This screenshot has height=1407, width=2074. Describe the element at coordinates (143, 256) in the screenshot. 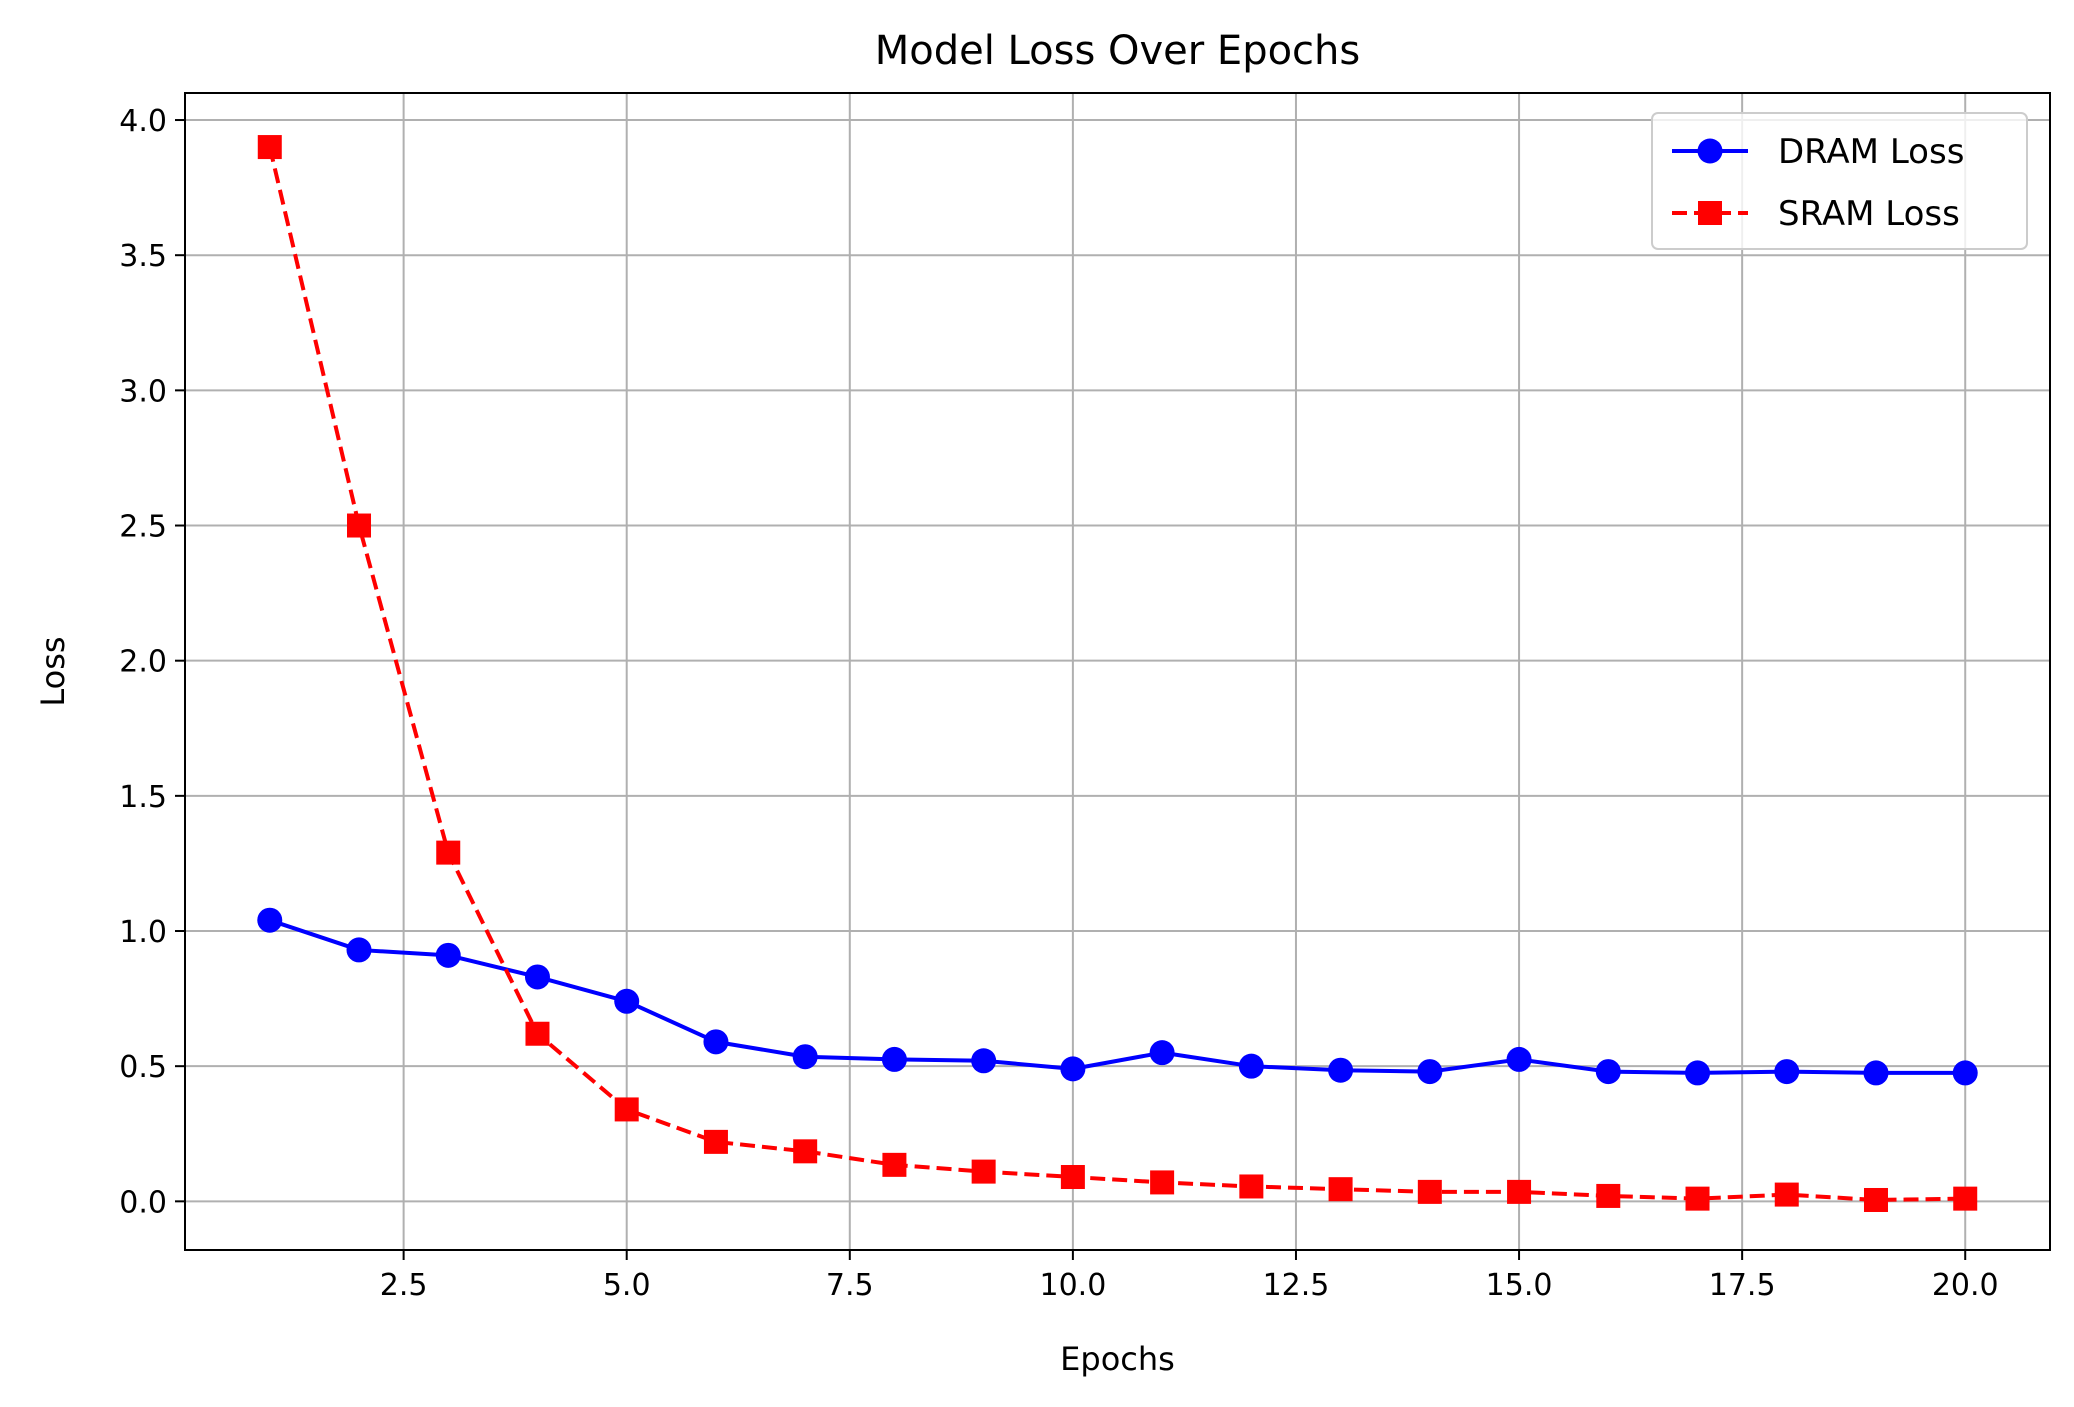

I see `y-tick-label: 3.5` at that location.